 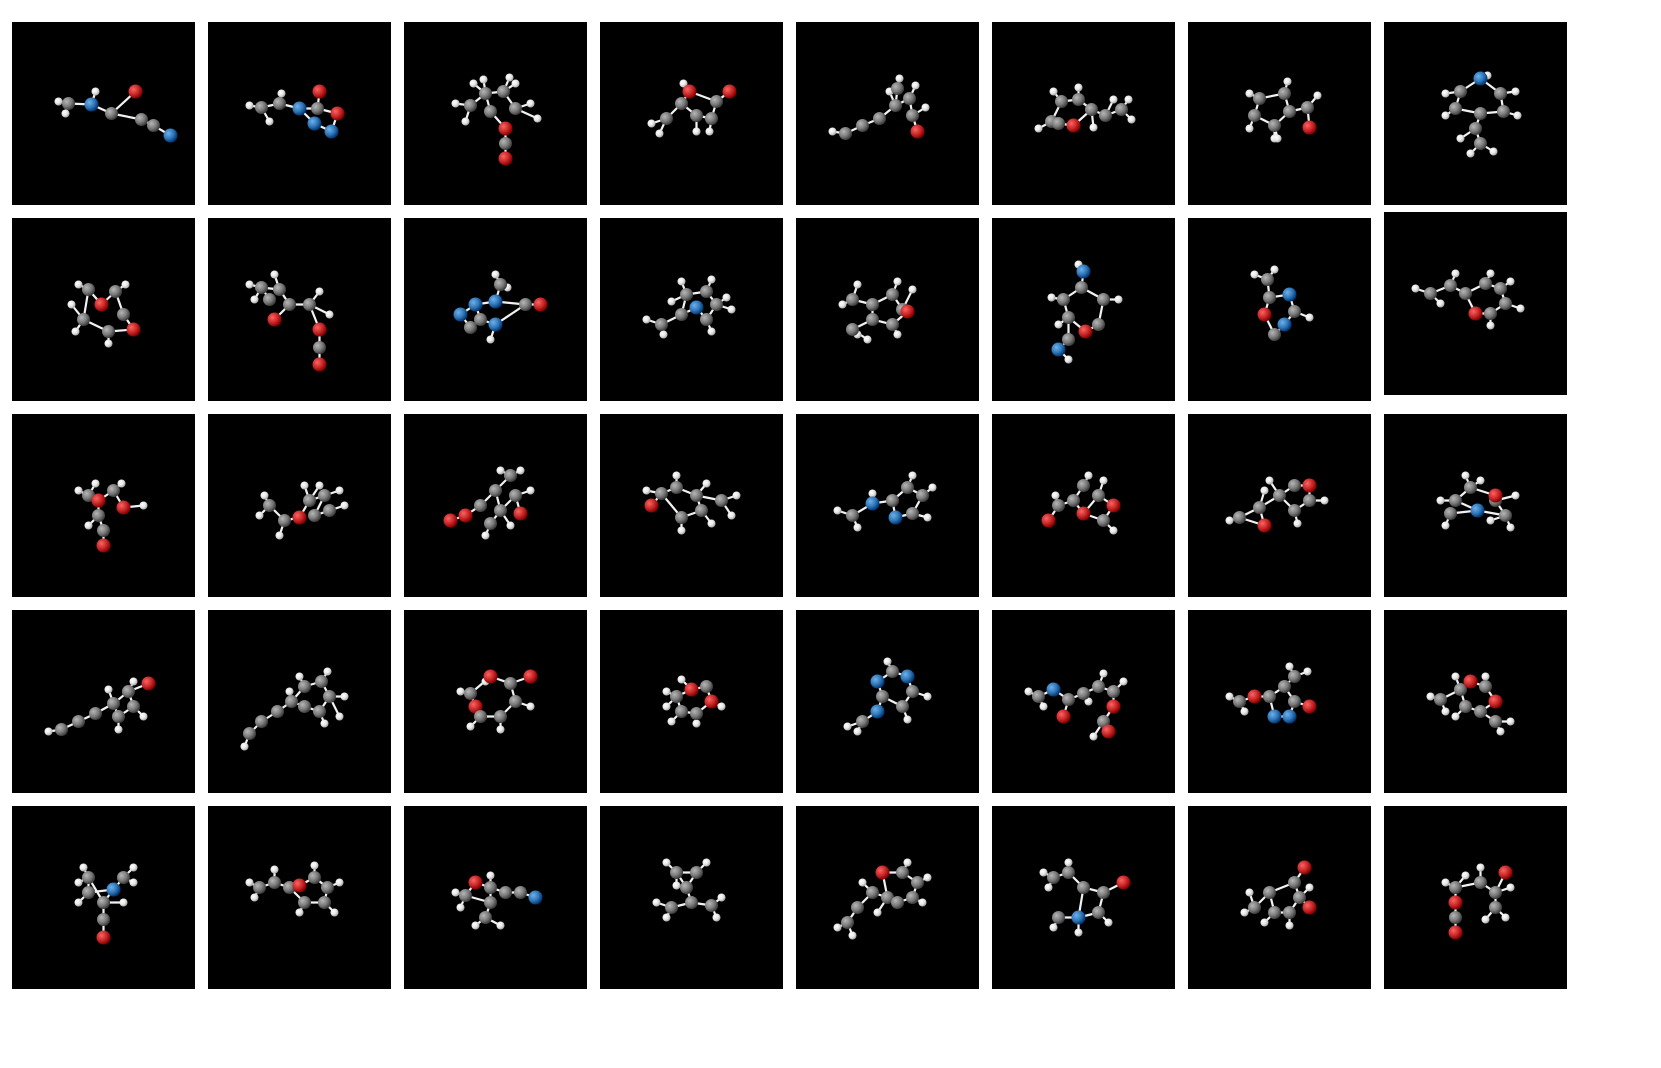 What do you see at coordinates (111, 516) in the screenshot?
I see `molecule-r3c1-render` at bounding box center [111, 516].